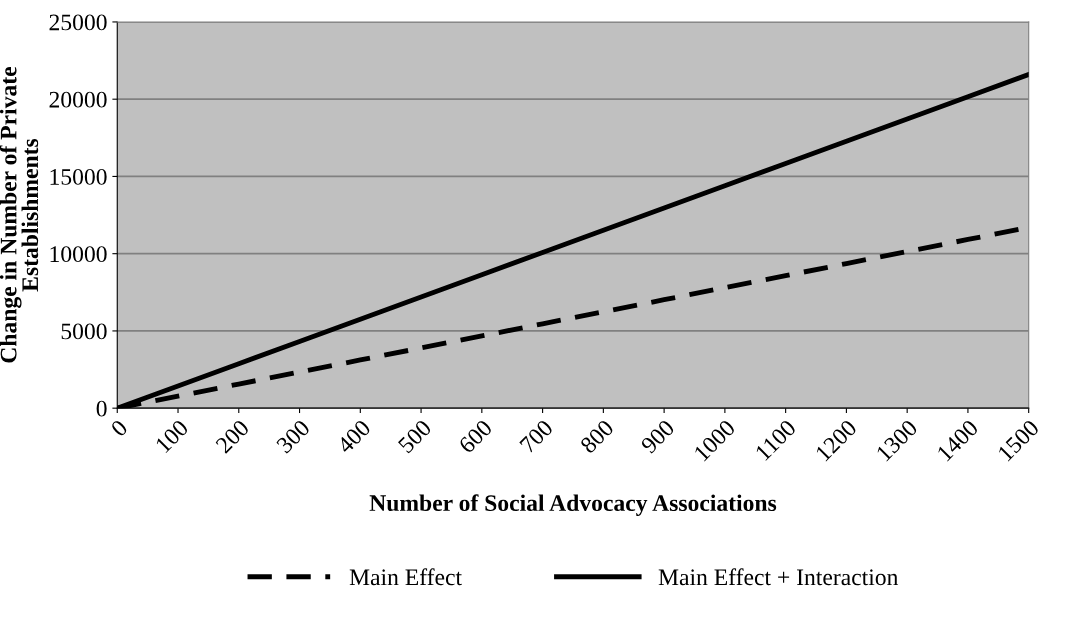  I want to click on y-tick-label: 0, so click(101, 408).